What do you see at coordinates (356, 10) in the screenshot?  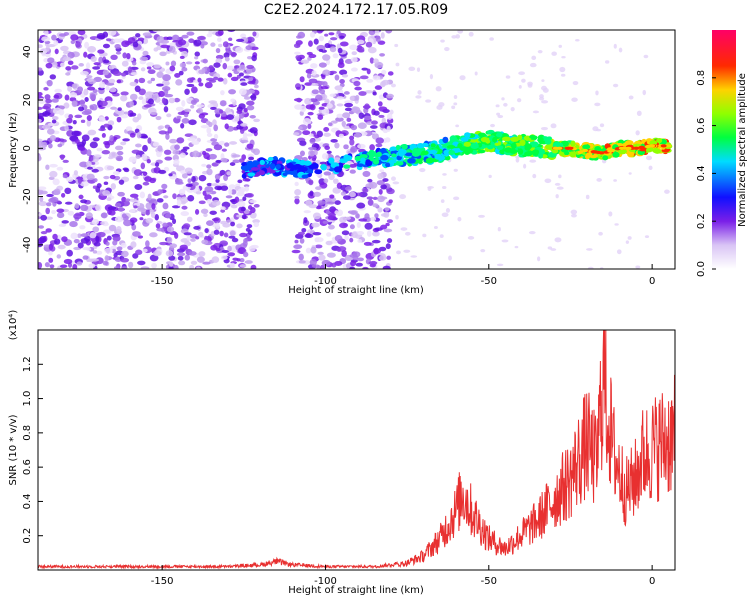 I see `figure-title: C2E2.2024.172.17.05.R09` at bounding box center [356, 10].